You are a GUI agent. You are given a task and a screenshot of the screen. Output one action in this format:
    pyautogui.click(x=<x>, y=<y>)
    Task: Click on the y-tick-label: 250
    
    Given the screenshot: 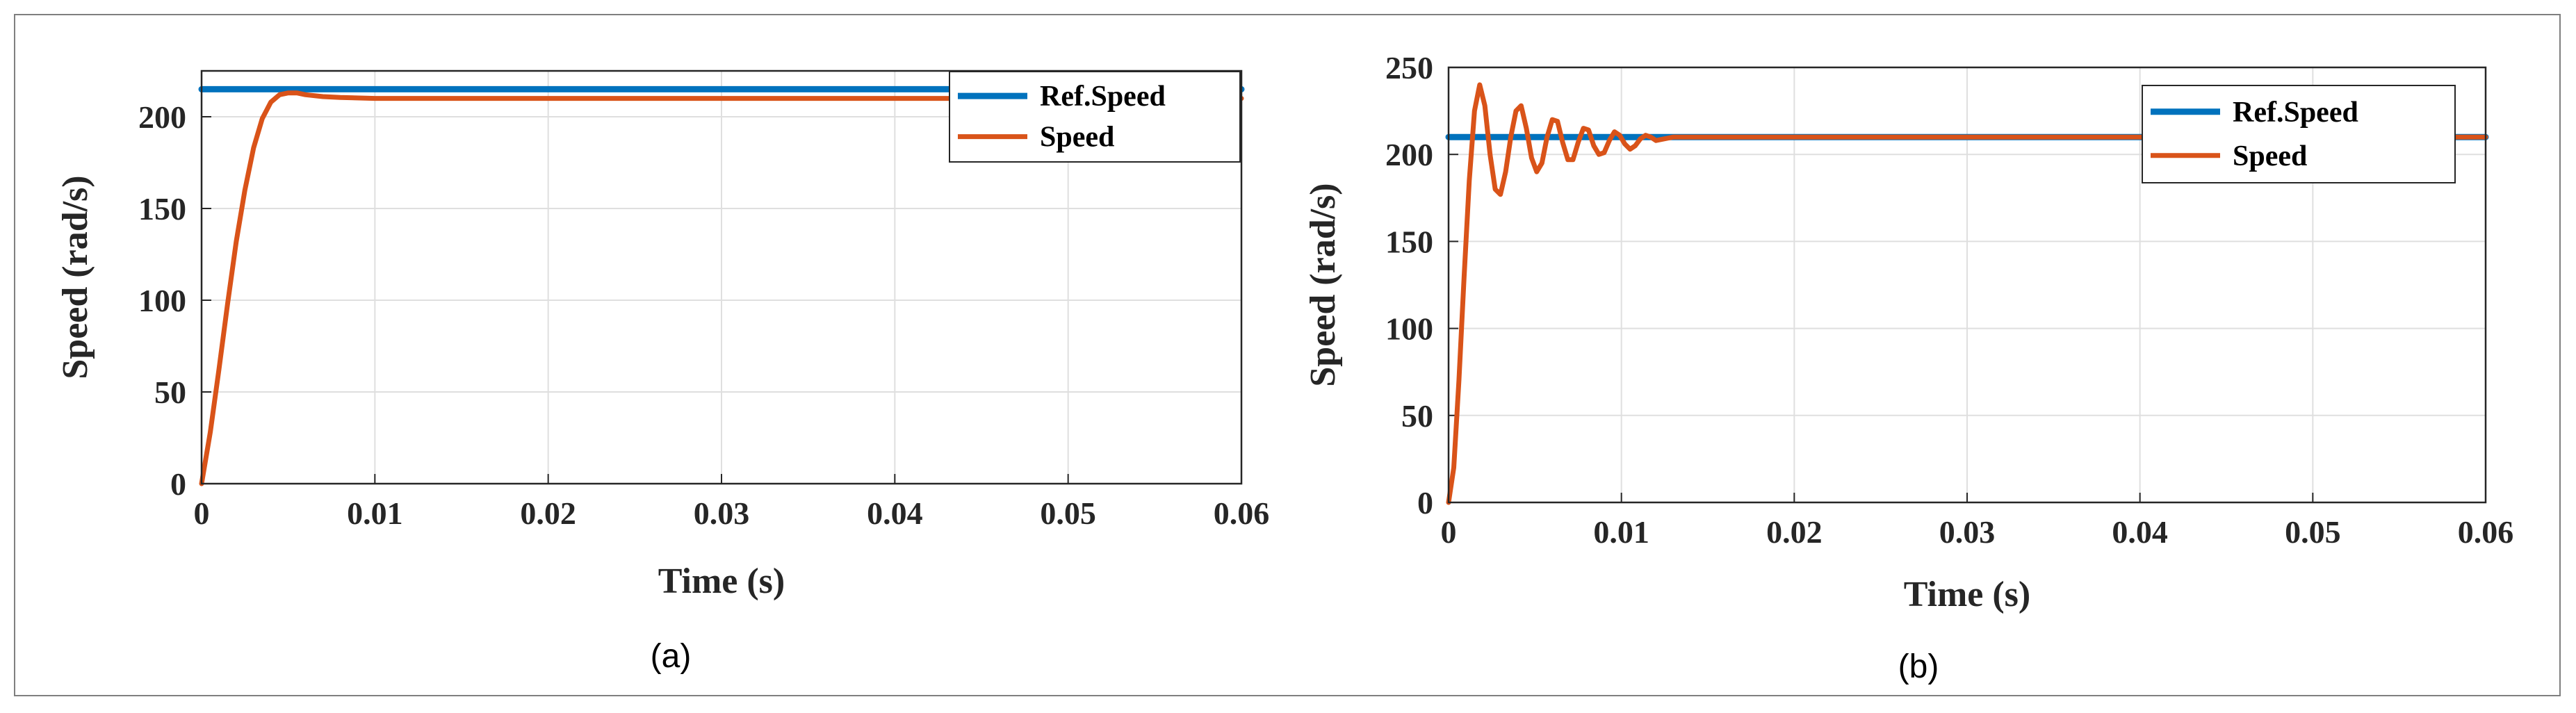 What is the action you would take?
    pyautogui.click(x=1409, y=67)
    